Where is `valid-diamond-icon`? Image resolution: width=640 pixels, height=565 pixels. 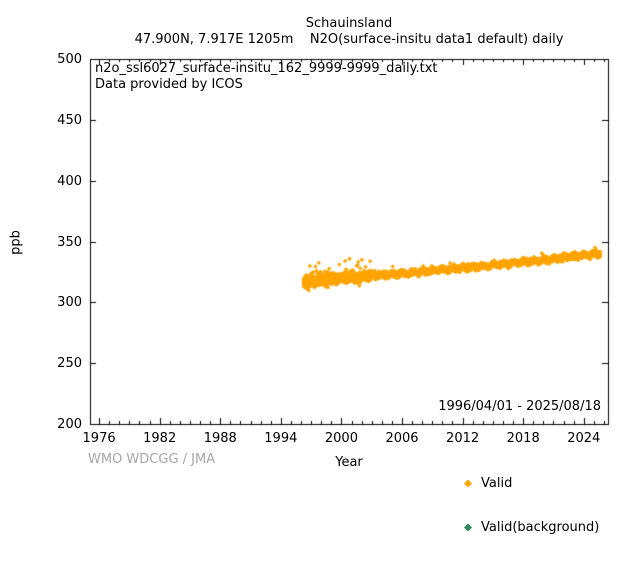
valid-diamond-icon is located at coordinates (468, 483).